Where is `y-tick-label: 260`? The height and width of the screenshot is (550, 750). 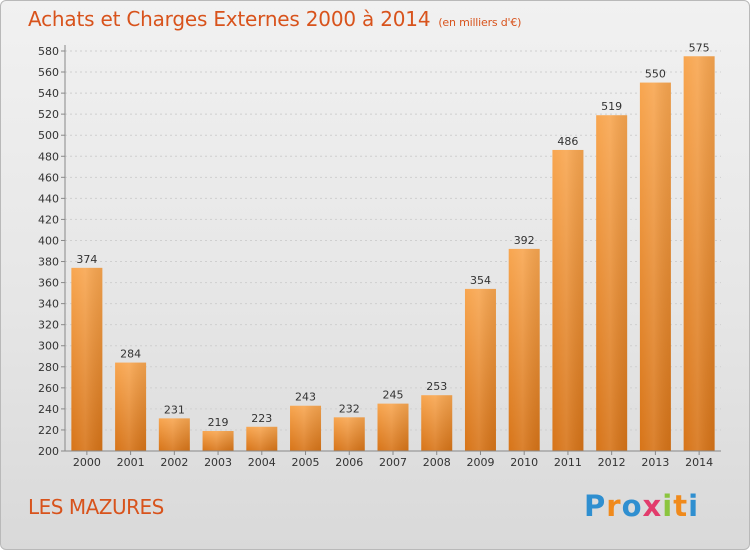
y-tick-label: 260 is located at coordinates (48, 388).